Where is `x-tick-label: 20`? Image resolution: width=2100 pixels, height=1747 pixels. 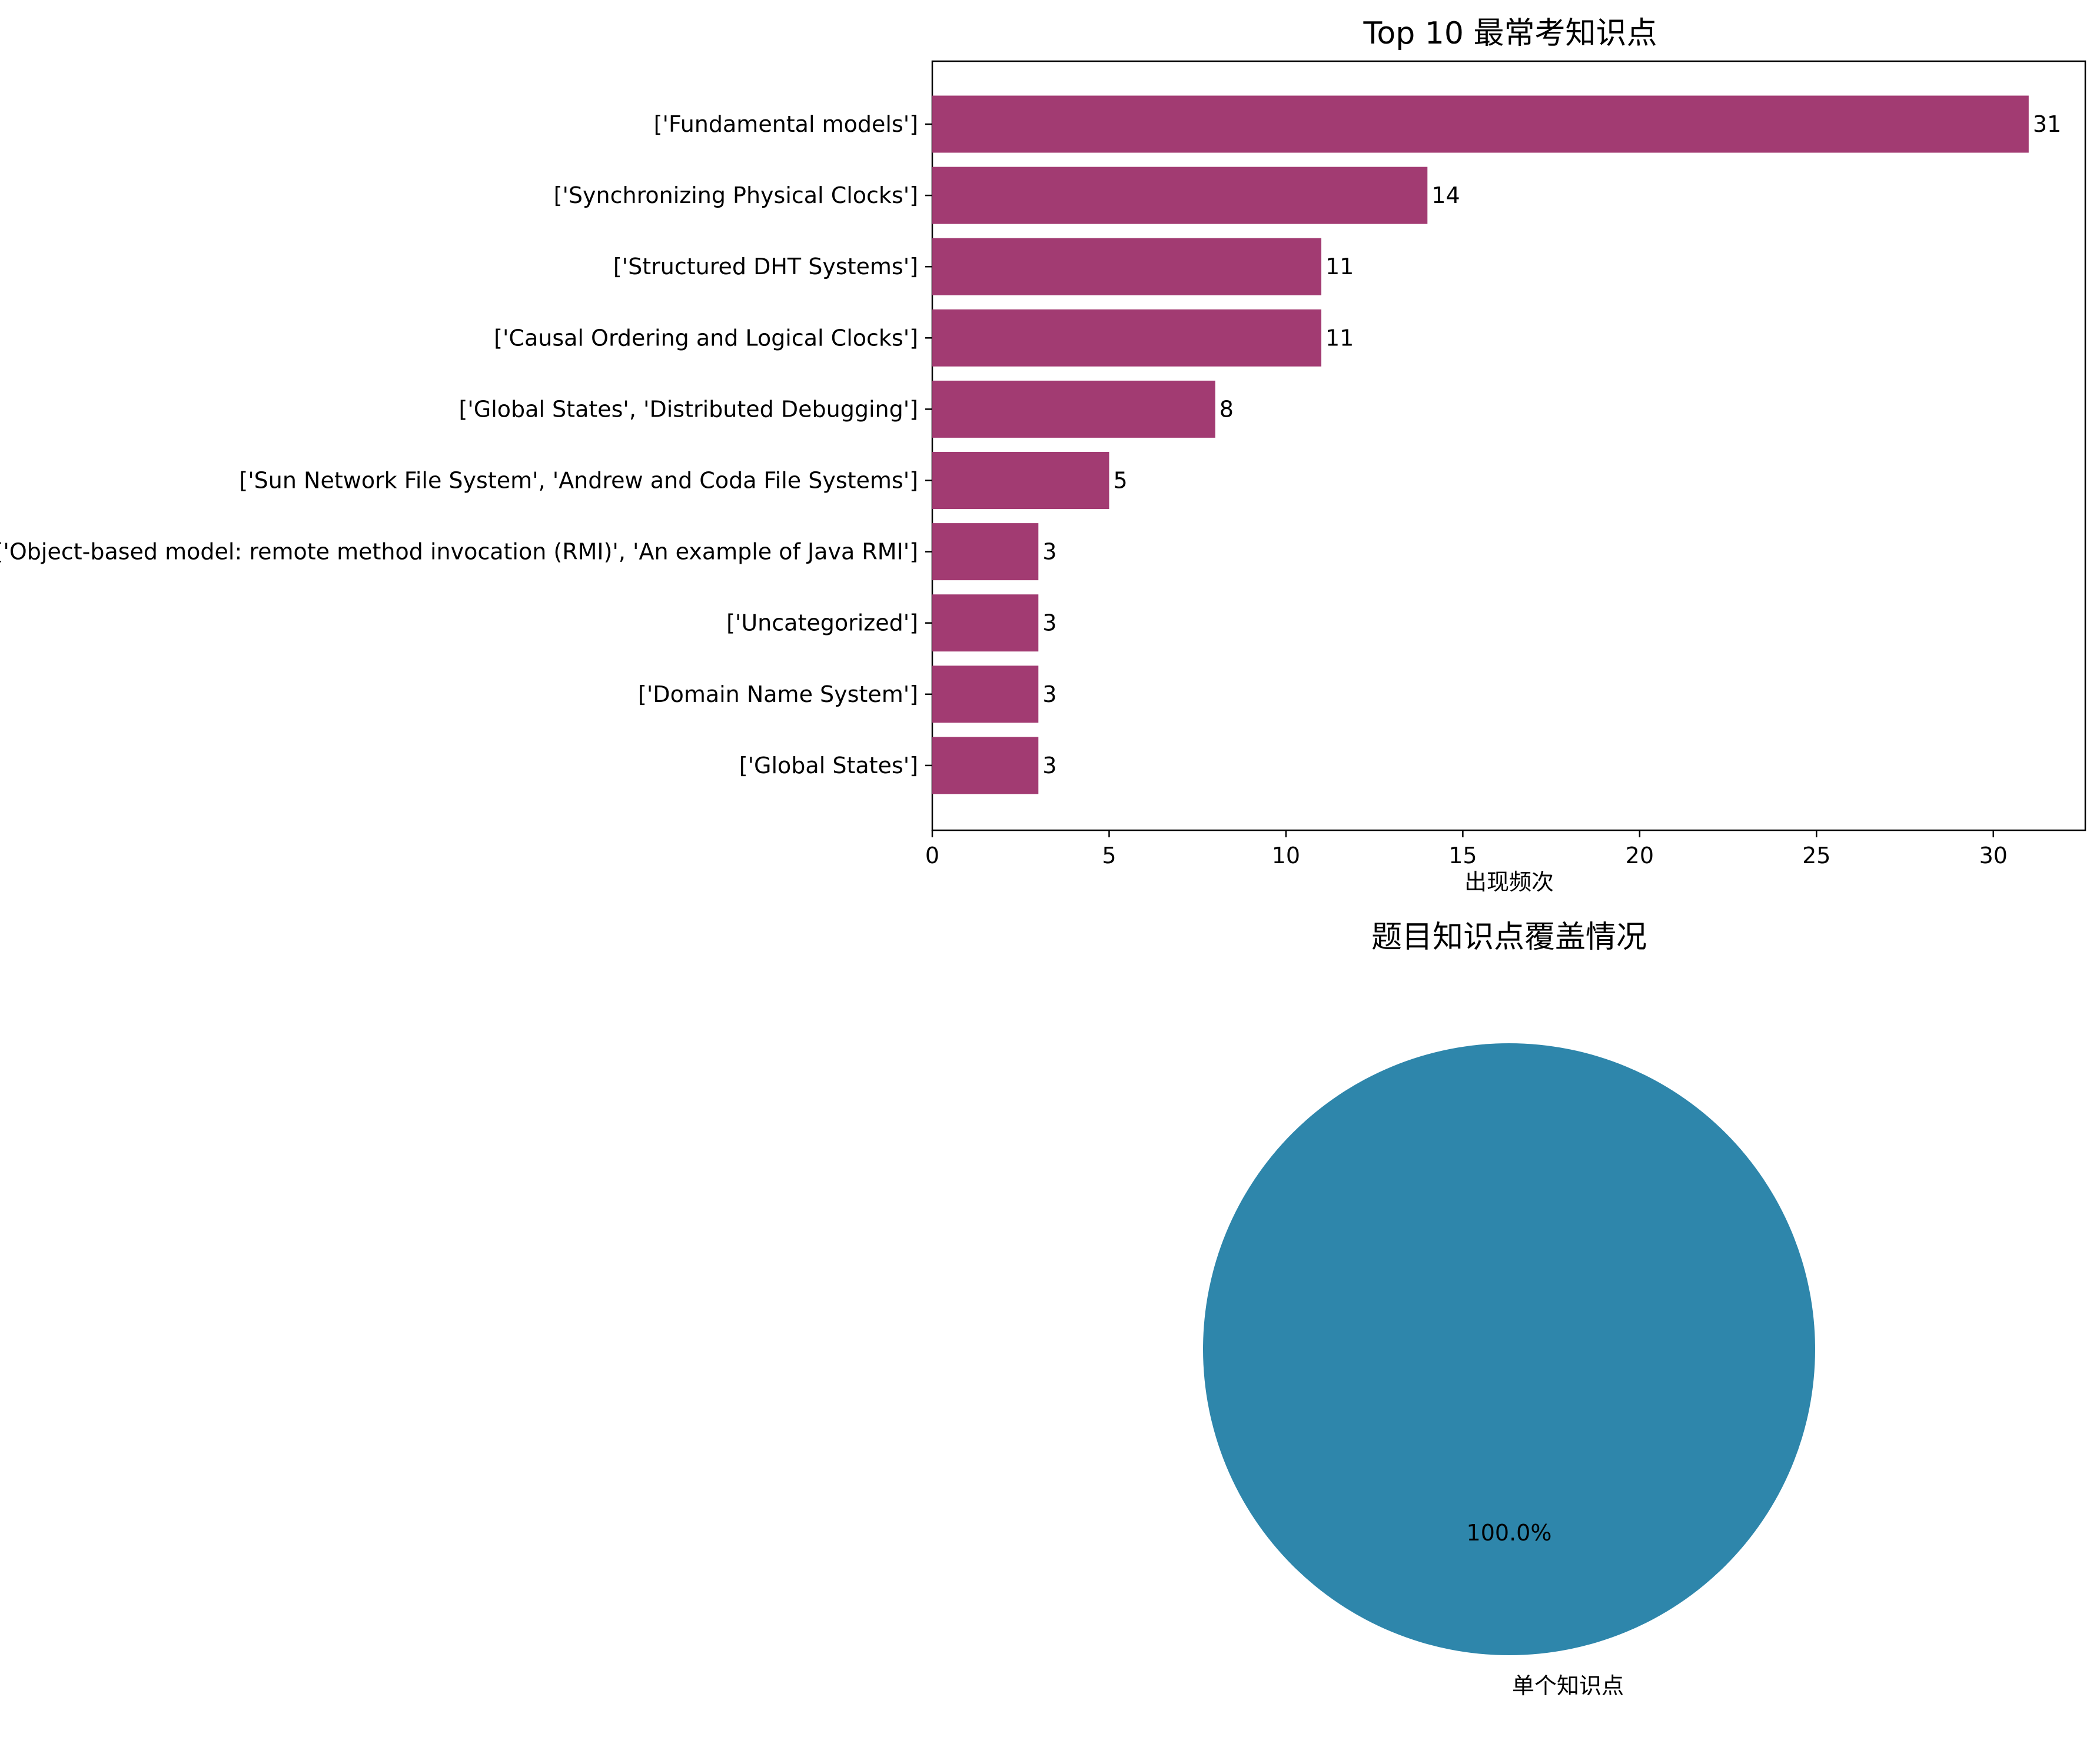
x-tick-label: 20 is located at coordinates (1640, 855).